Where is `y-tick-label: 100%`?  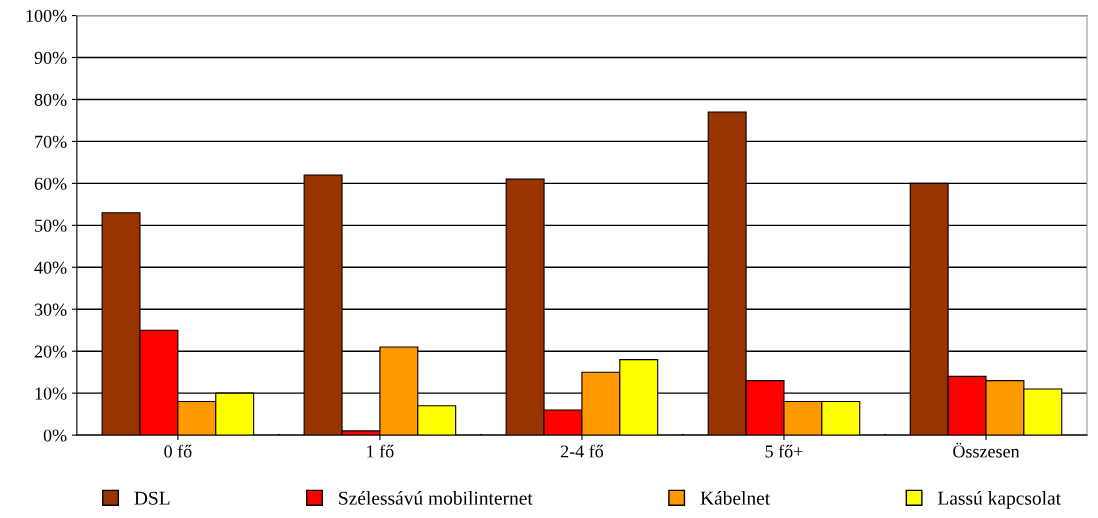 y-tick-label: 100% is located at coordinates (46, 16).